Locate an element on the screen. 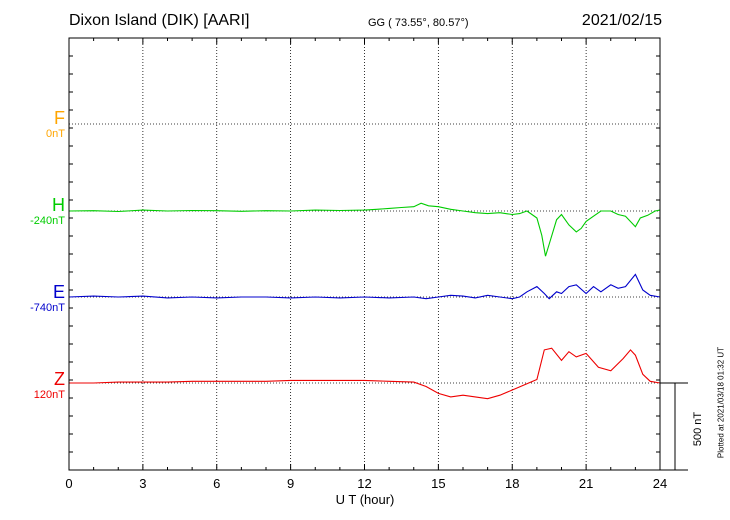  x-tick-label: 15 is located at coordinates (438, 483).